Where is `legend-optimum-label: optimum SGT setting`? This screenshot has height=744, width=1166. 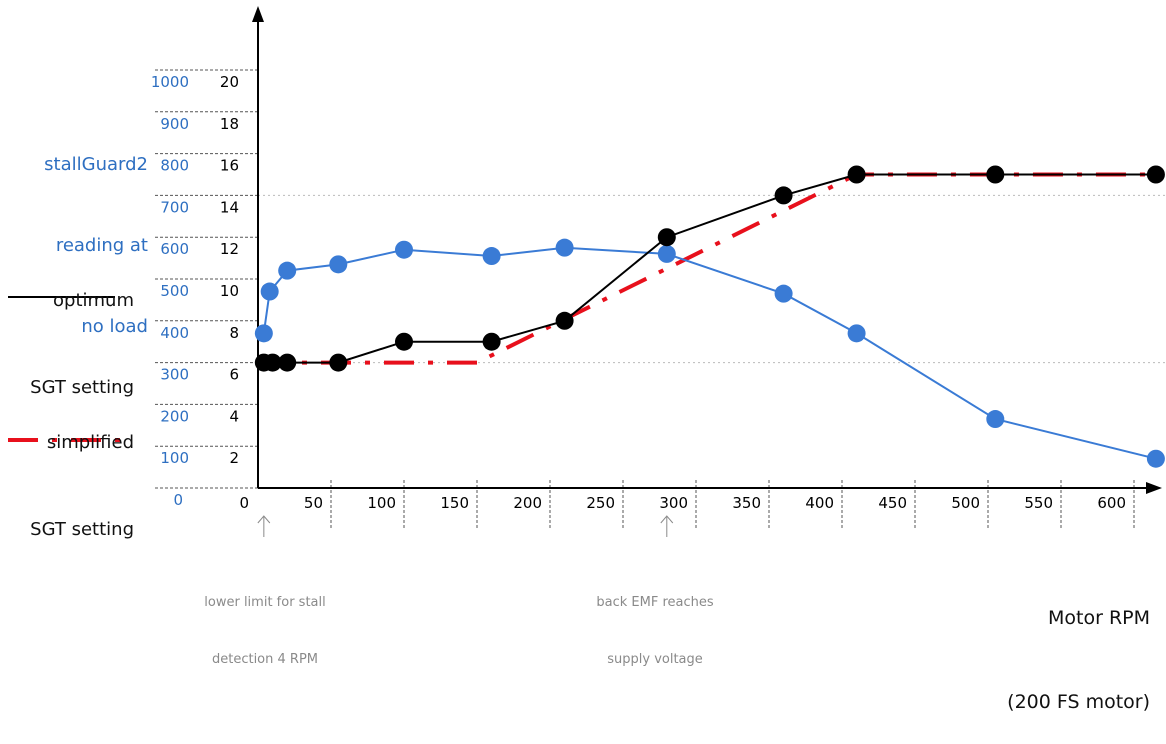 legend-optimum-label: optimum SGT setting is located at coordinates (67, 329).